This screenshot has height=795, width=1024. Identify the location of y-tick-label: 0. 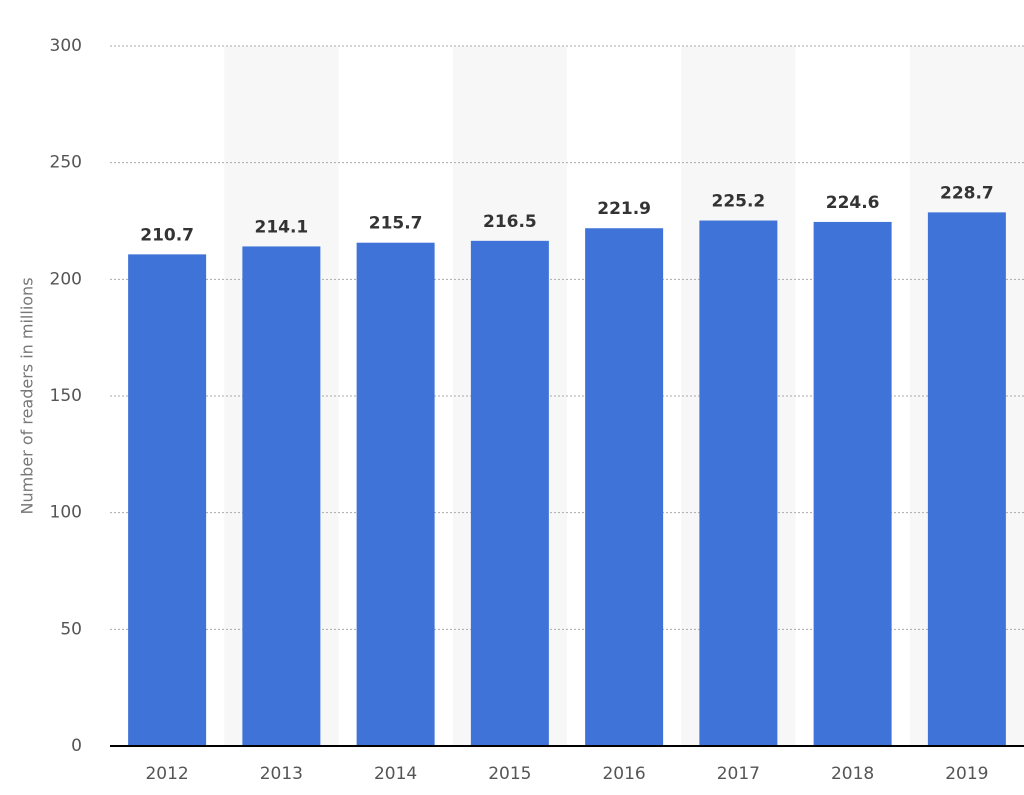
(76, 746).